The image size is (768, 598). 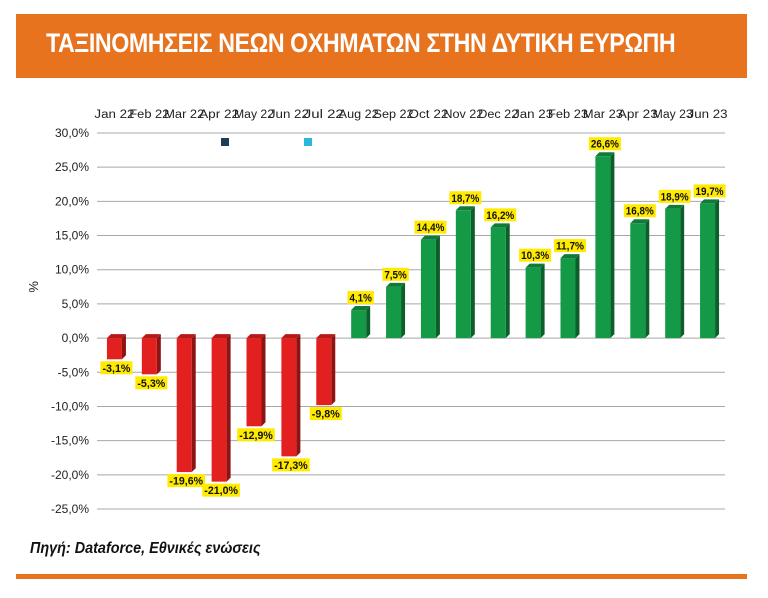 I want to click on y-tick-label: 5,0%, so click(x=76, y=304).